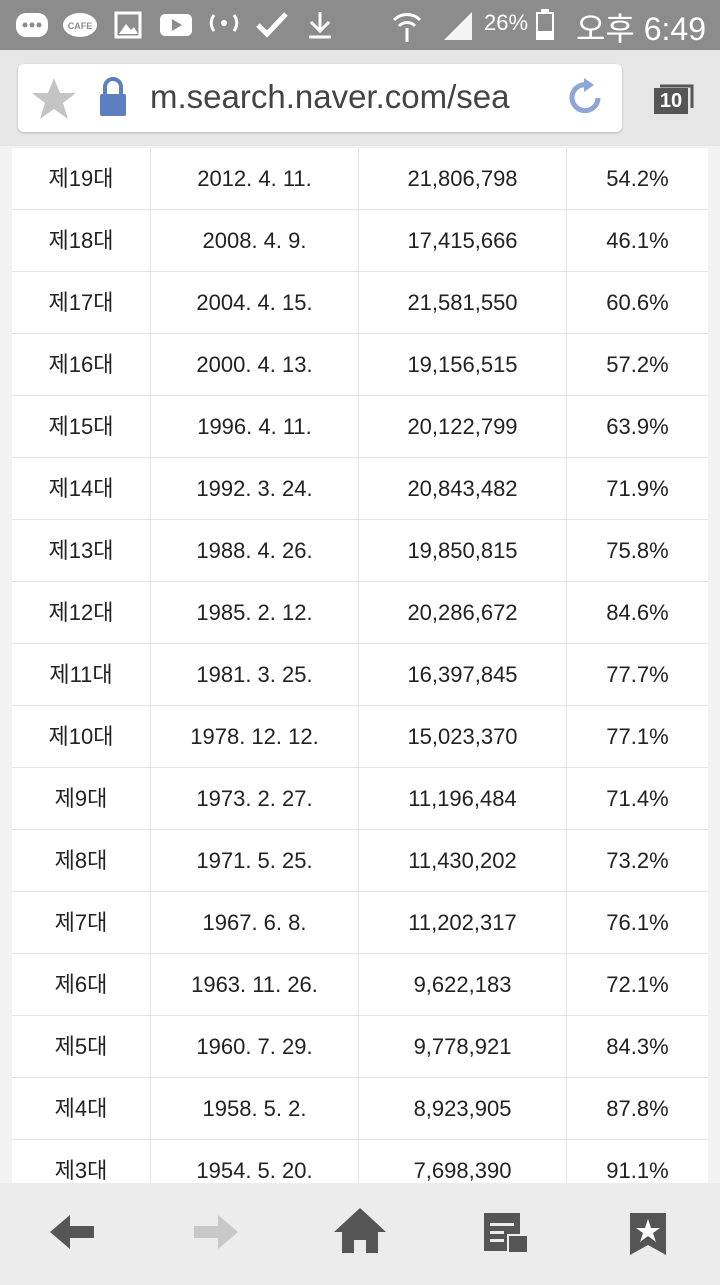 This screenshot has height=1285, width=720. I want to click on table-row: 제4대 1958. 5. 2. 8,923,905 87.8%, so click(360, 1109).